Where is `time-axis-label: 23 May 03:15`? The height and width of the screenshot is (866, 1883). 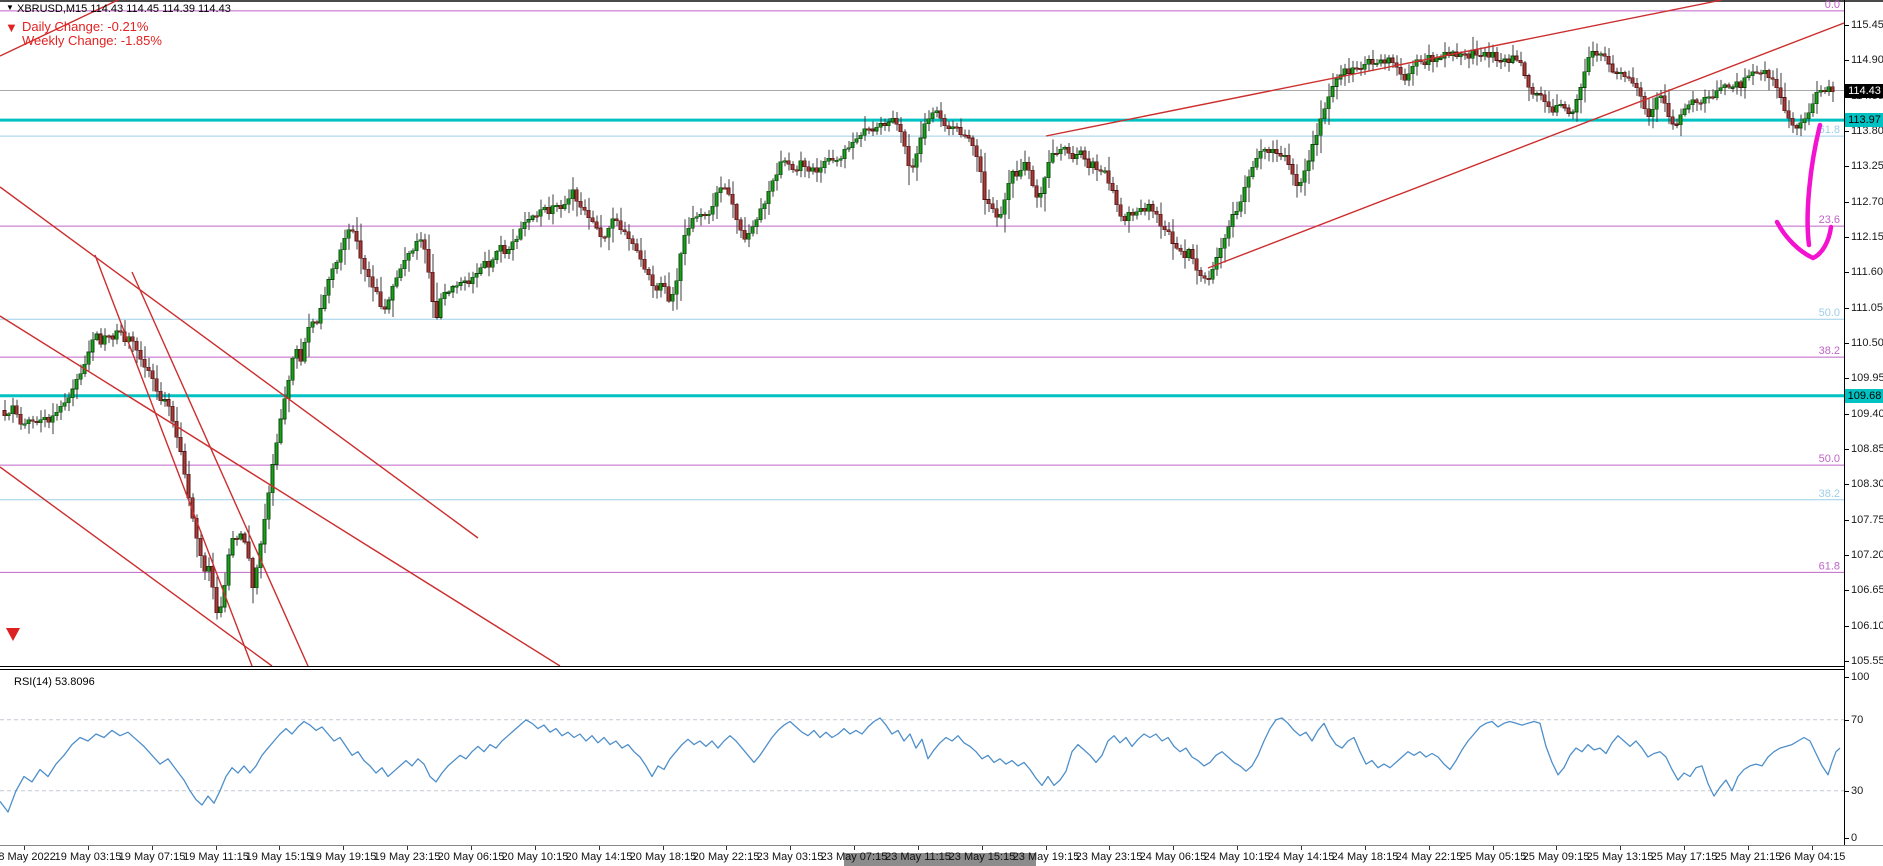
time-axis-label: 23 May 03:15 is located at coordinates (790, 857).